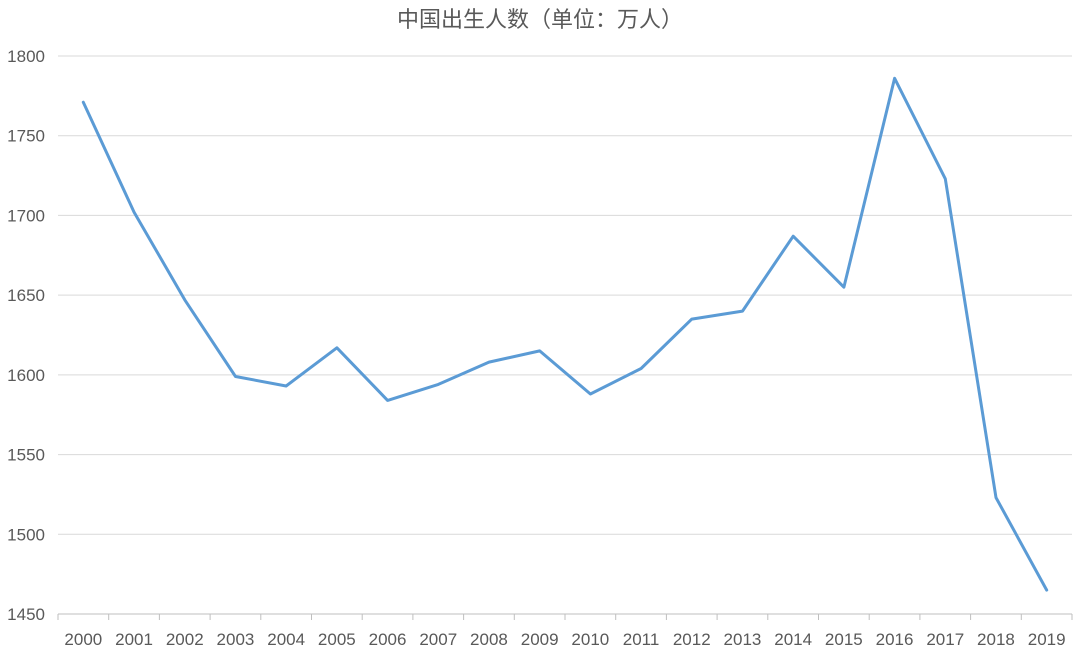 This screenshot has width=1080, height=653. Describe the element at coordinates (26, 136) in the screenshot. I see `y-tick-label: 1750` at that location.